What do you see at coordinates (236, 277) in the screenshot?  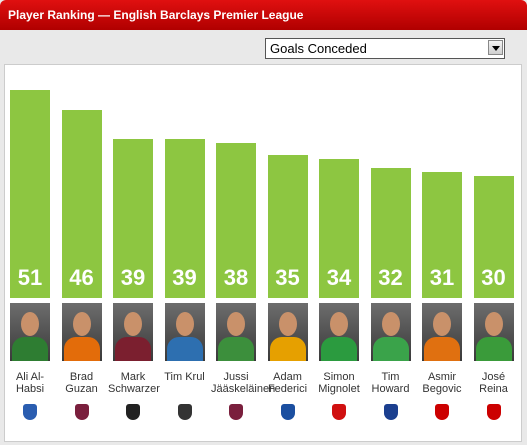 I see `value-label: 38` at bounding box center [236, 277].